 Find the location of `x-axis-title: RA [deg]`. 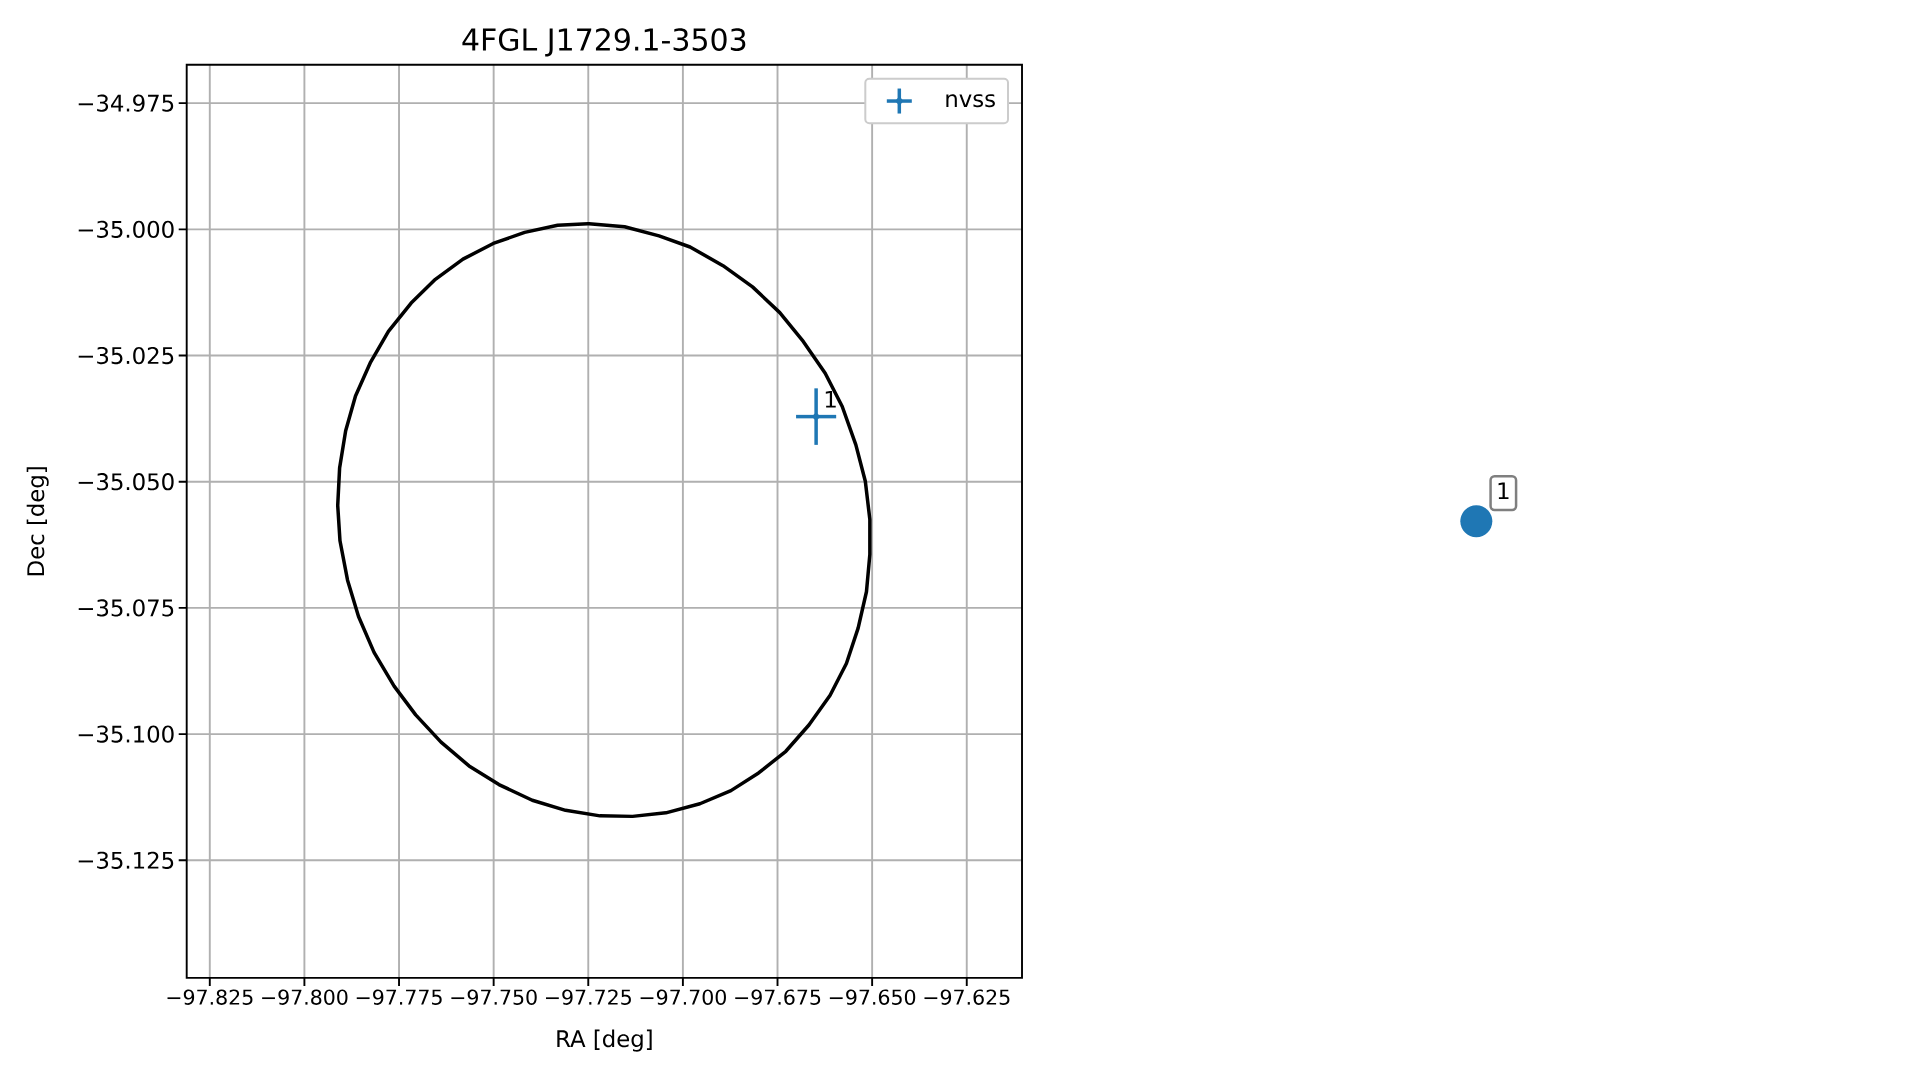

x-axis-title: RA [deg] is located at coordinates (604, 1040).